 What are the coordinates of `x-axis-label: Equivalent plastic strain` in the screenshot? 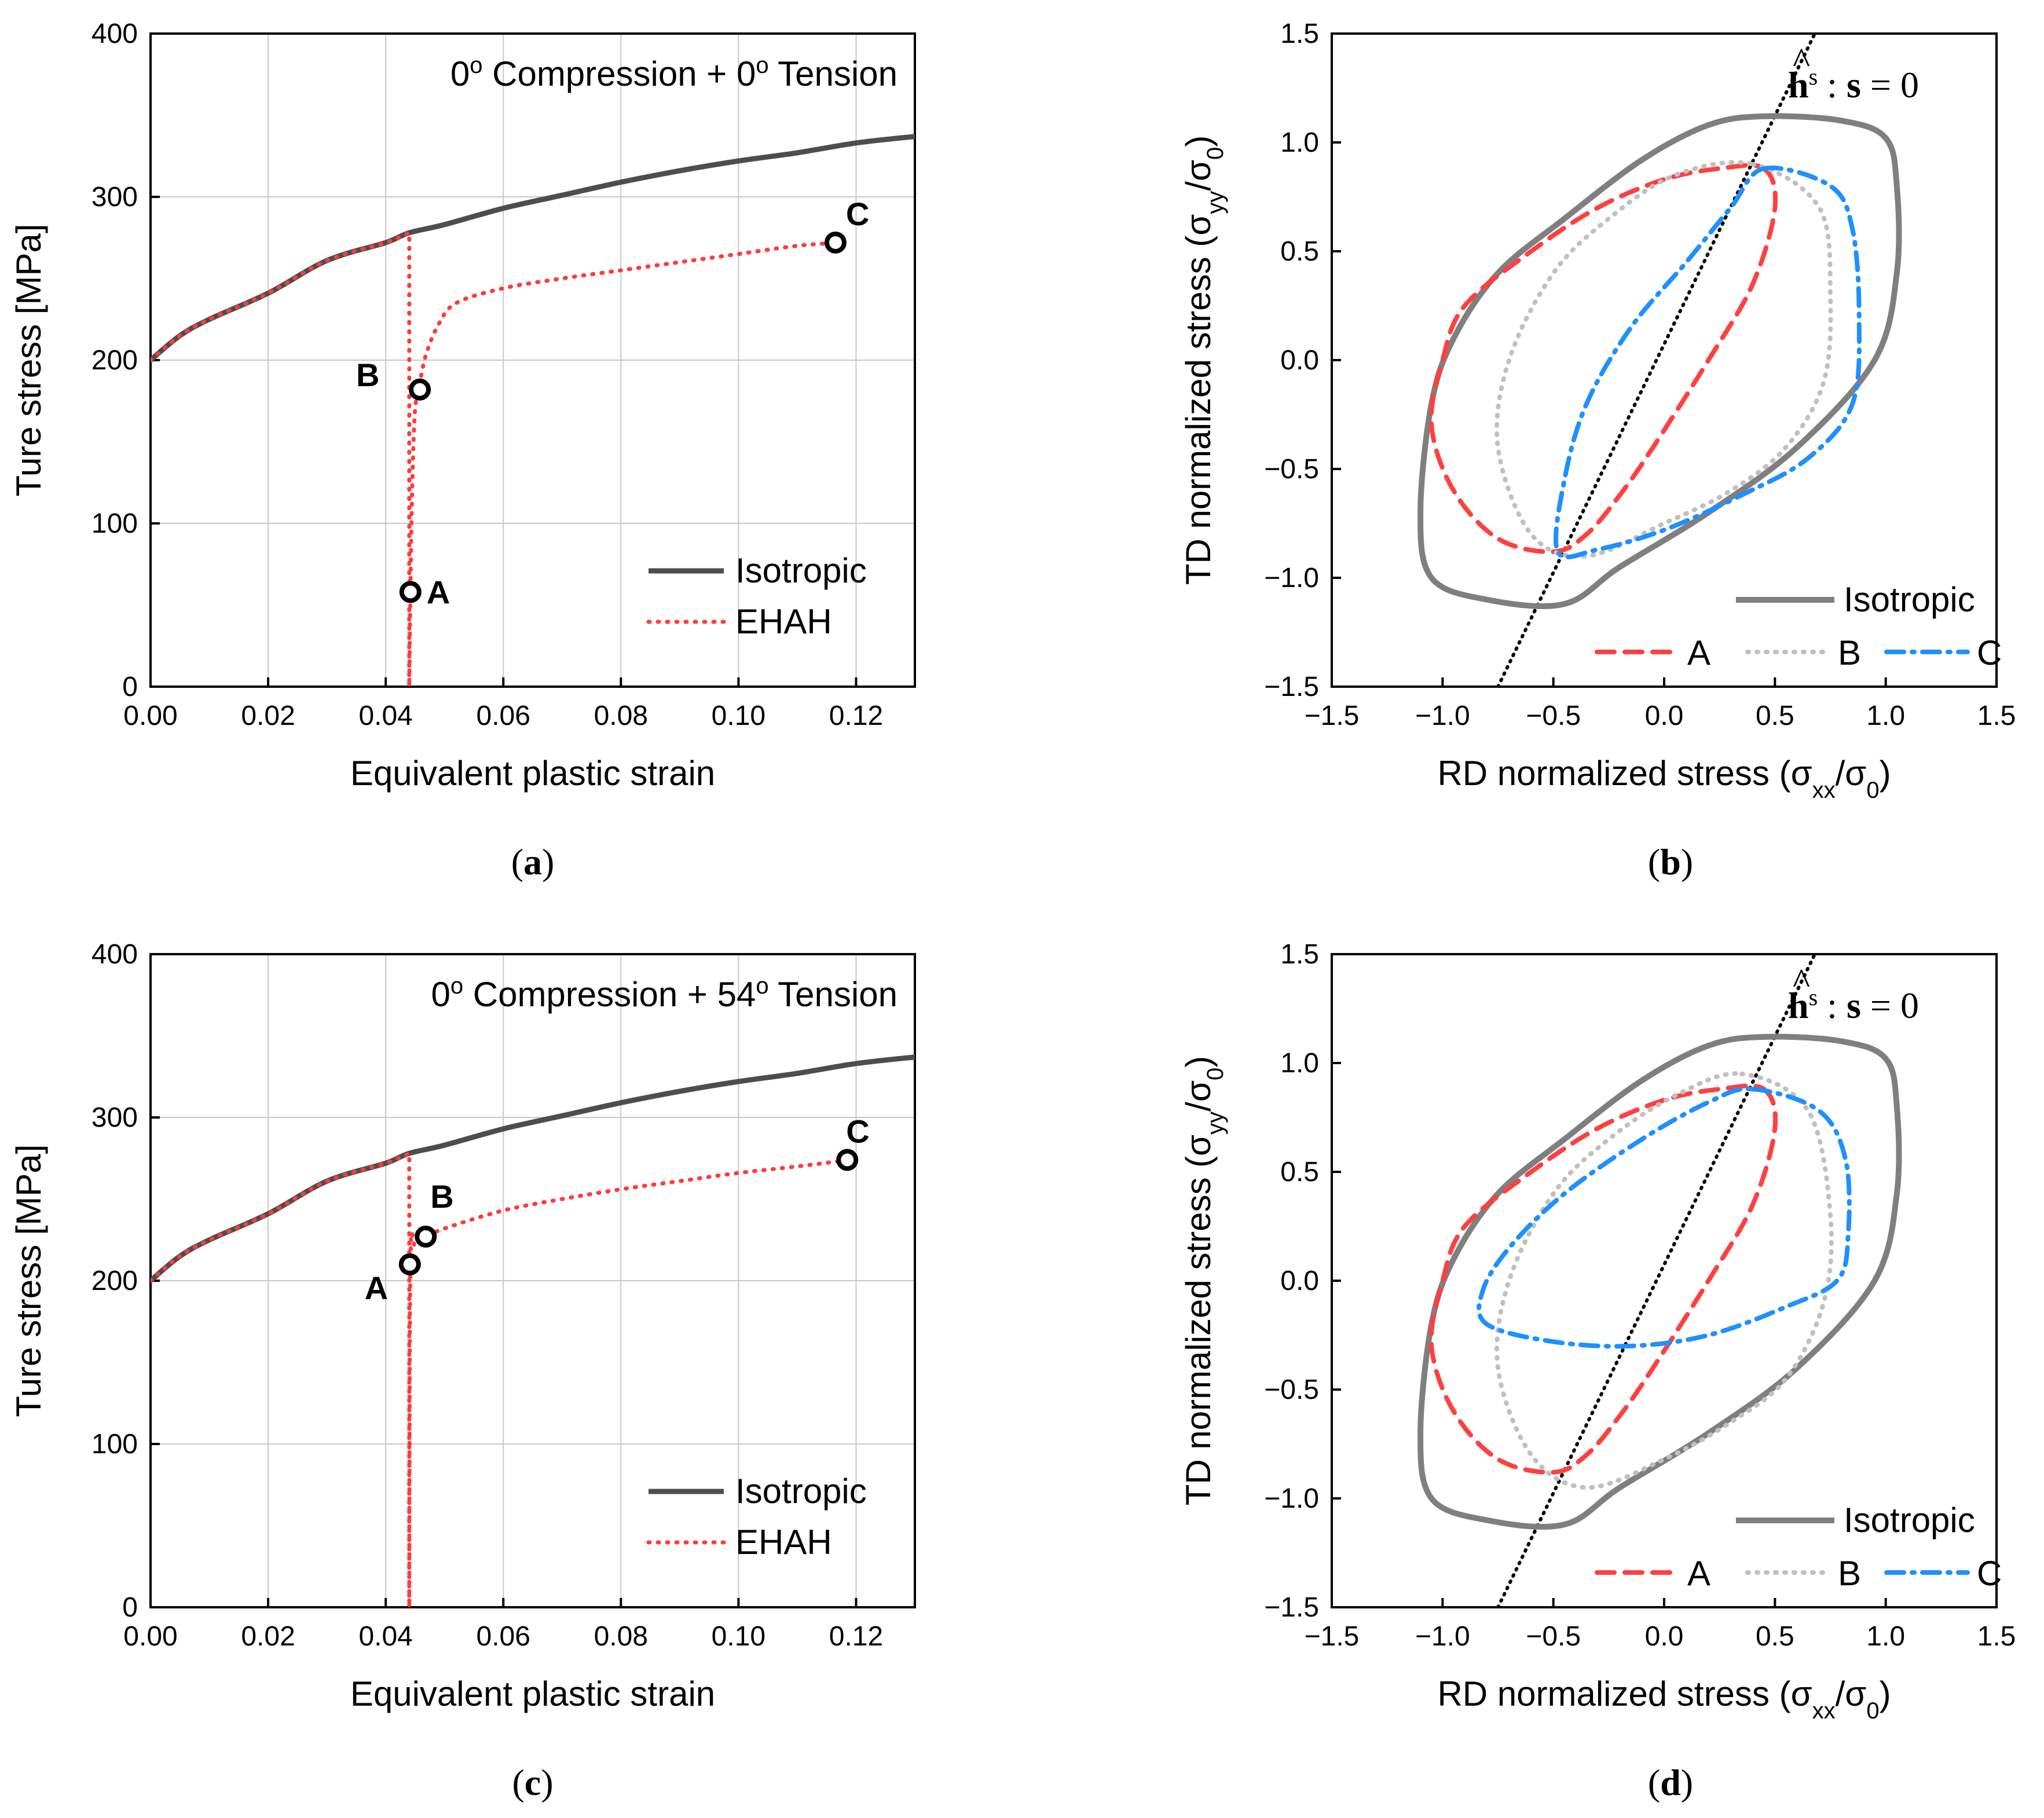 It's located at (532, 1694).